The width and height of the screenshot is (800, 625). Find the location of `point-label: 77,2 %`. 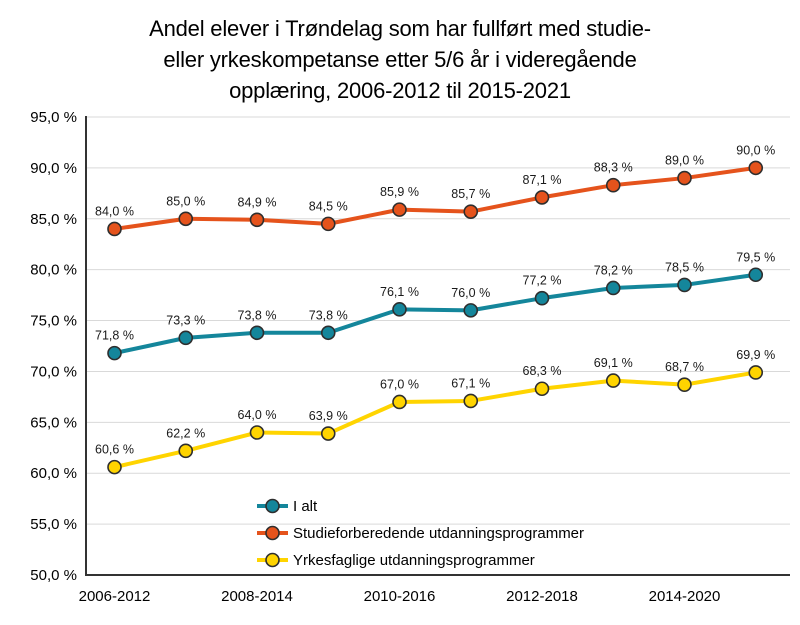

point-label: 77,2 % is located at coordinates (542, 281).